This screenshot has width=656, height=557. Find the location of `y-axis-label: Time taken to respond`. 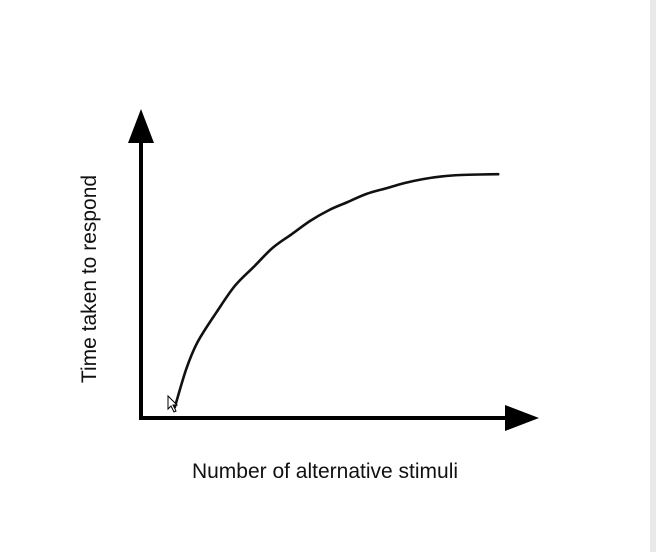

y-axis-label: Time taken to respond is located at coordinates (89, 279).